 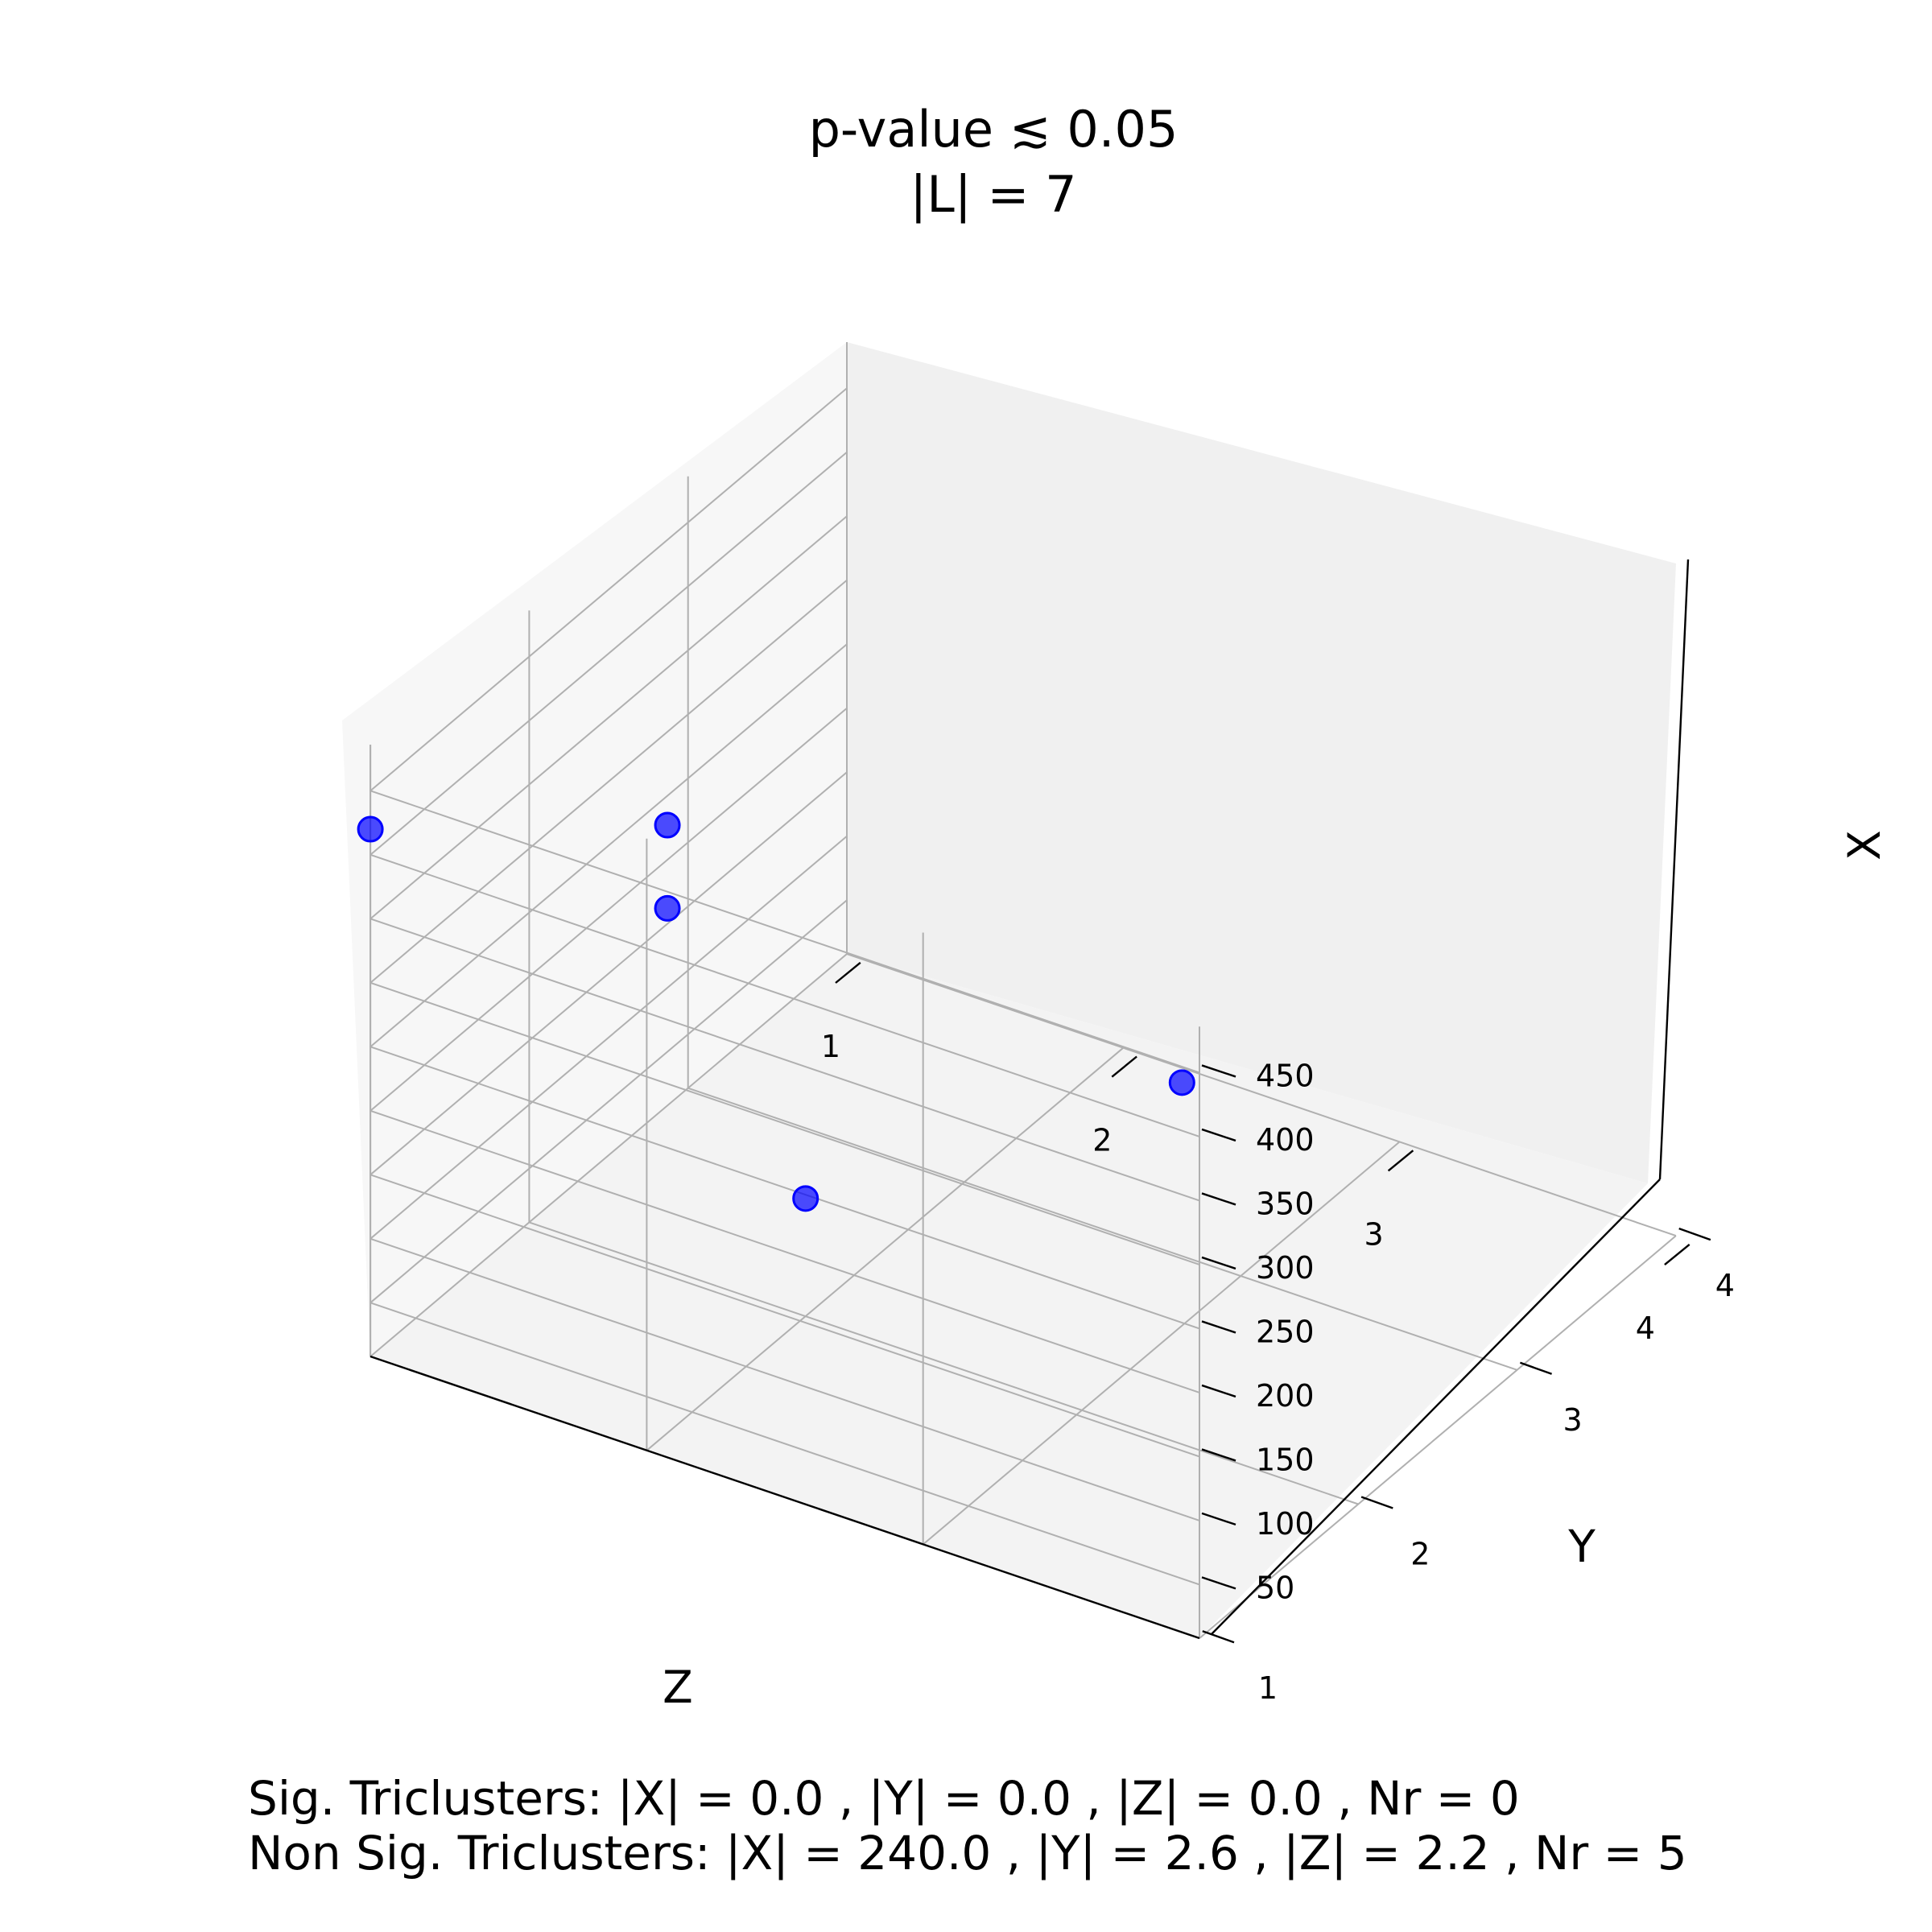 I want to click on y-tick-label-4: 4, so click(x=1725, y=1285).